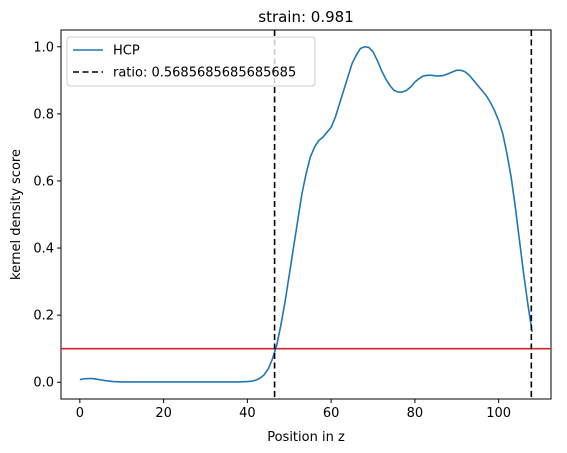 The height and width of the screenshot is (453, 567). What do you see at coordinates (80, 413) in the screenshot?
I see `x-tick-label: 0` at bounding box center [80, 413].